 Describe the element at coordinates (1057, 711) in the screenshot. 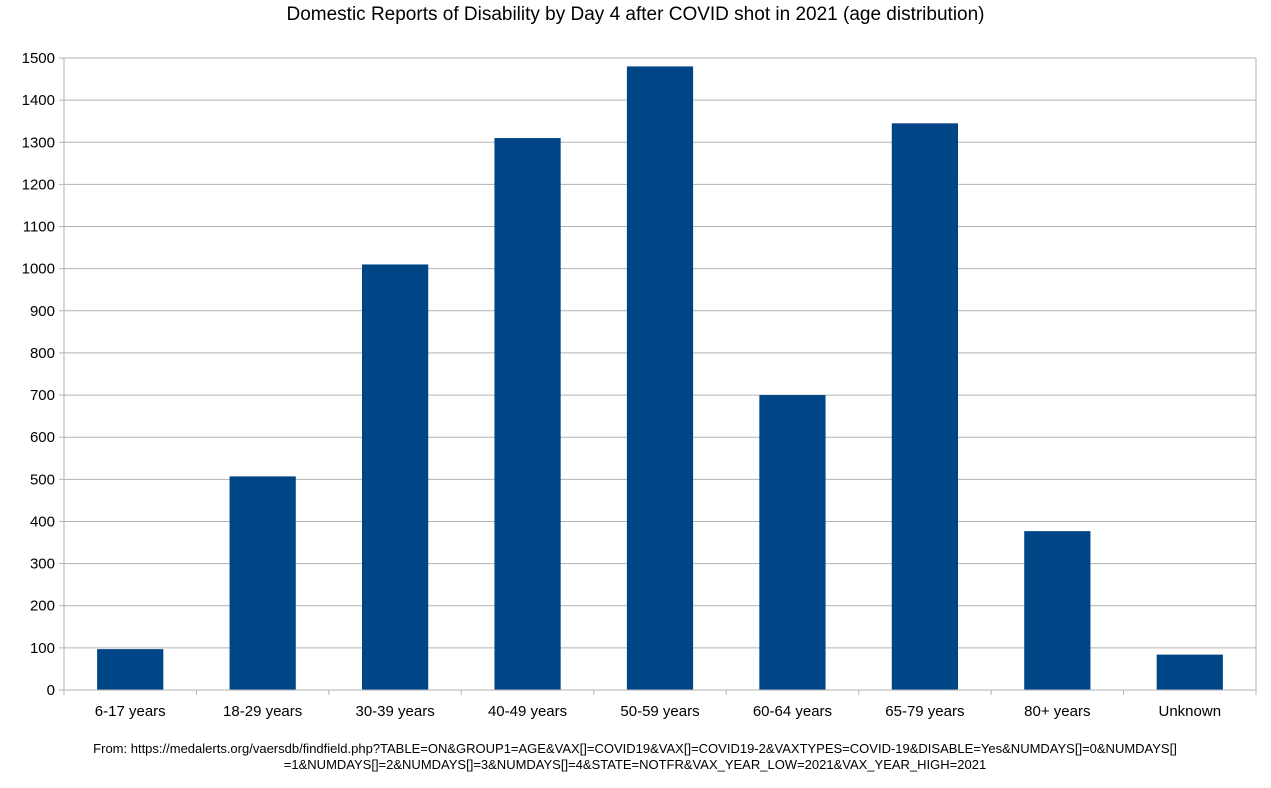

I see `x-tick-label: 80+ years` at that location.